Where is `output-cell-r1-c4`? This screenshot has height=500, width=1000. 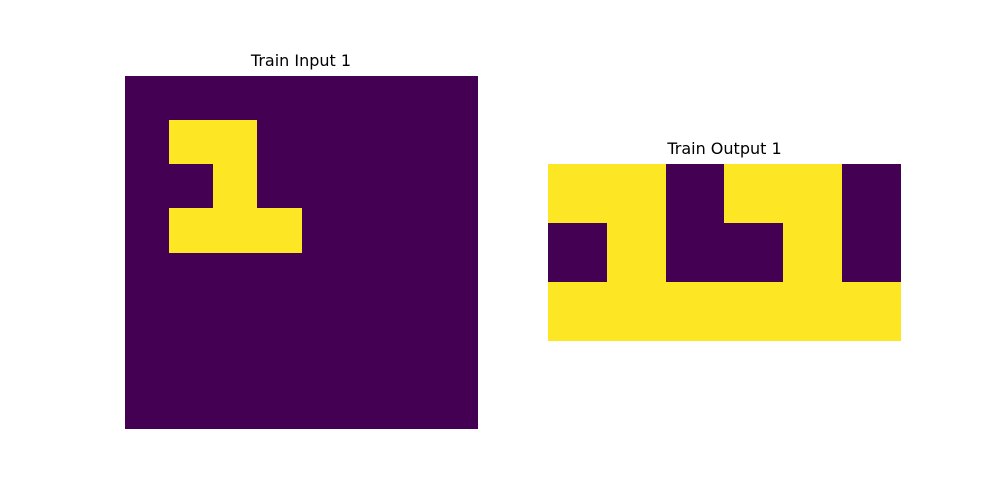 output-cell-r1-c4 is located at coordinates (813, 252).